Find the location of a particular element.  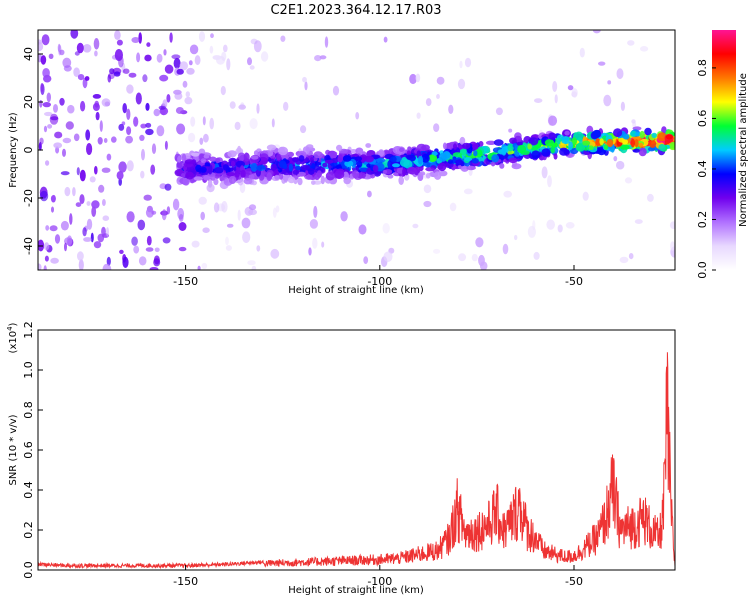

snr-multiplier-exponent: 4 is located at coordinates (10, 328).